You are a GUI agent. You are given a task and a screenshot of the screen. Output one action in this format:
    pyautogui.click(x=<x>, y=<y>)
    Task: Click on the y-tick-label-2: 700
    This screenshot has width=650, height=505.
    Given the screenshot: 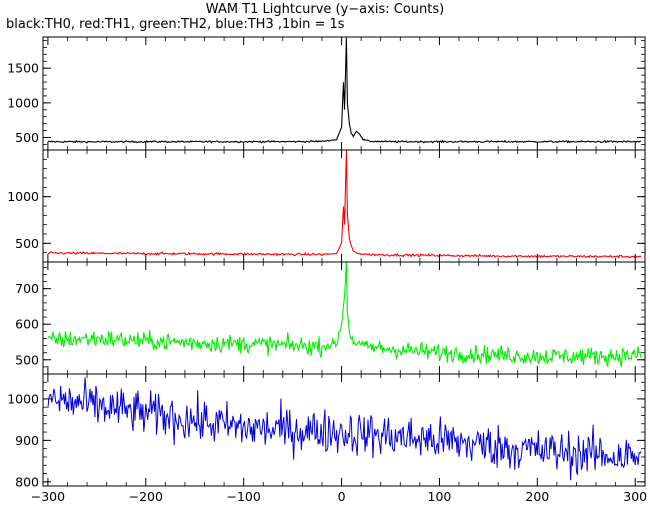 What is the action you would take?
    pyautogui.click(x=27, y=288)
    